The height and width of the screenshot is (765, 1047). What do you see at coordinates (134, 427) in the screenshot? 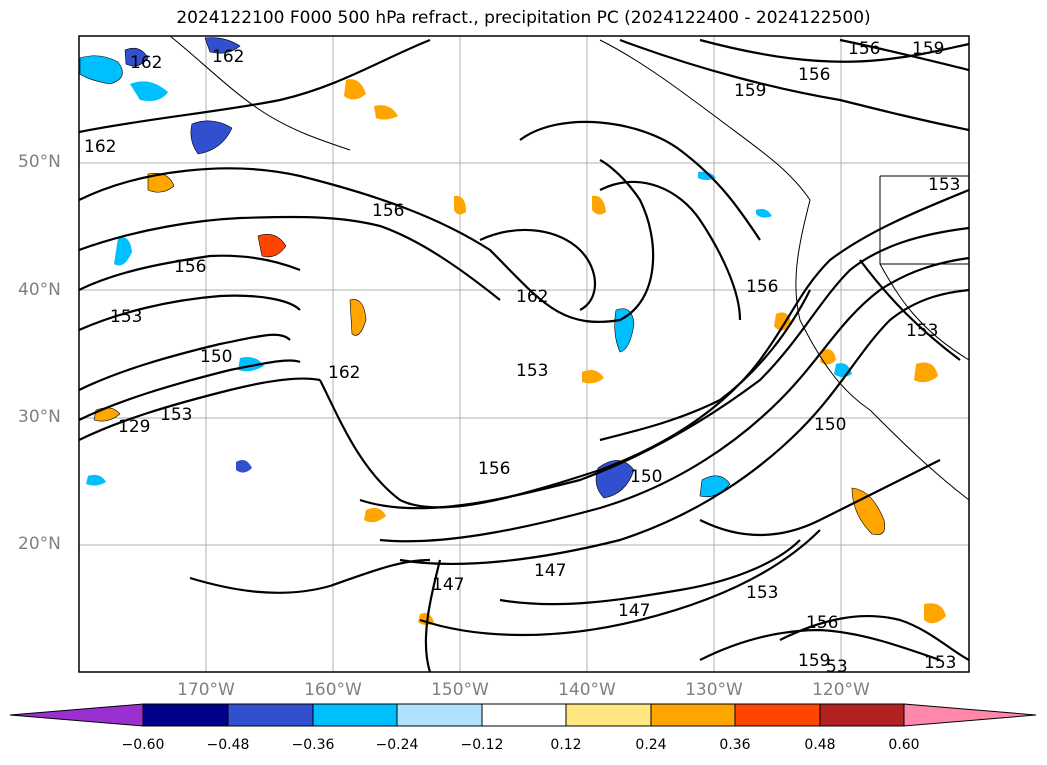
I see `contour-label: 129` at bounding box center [134, 427].